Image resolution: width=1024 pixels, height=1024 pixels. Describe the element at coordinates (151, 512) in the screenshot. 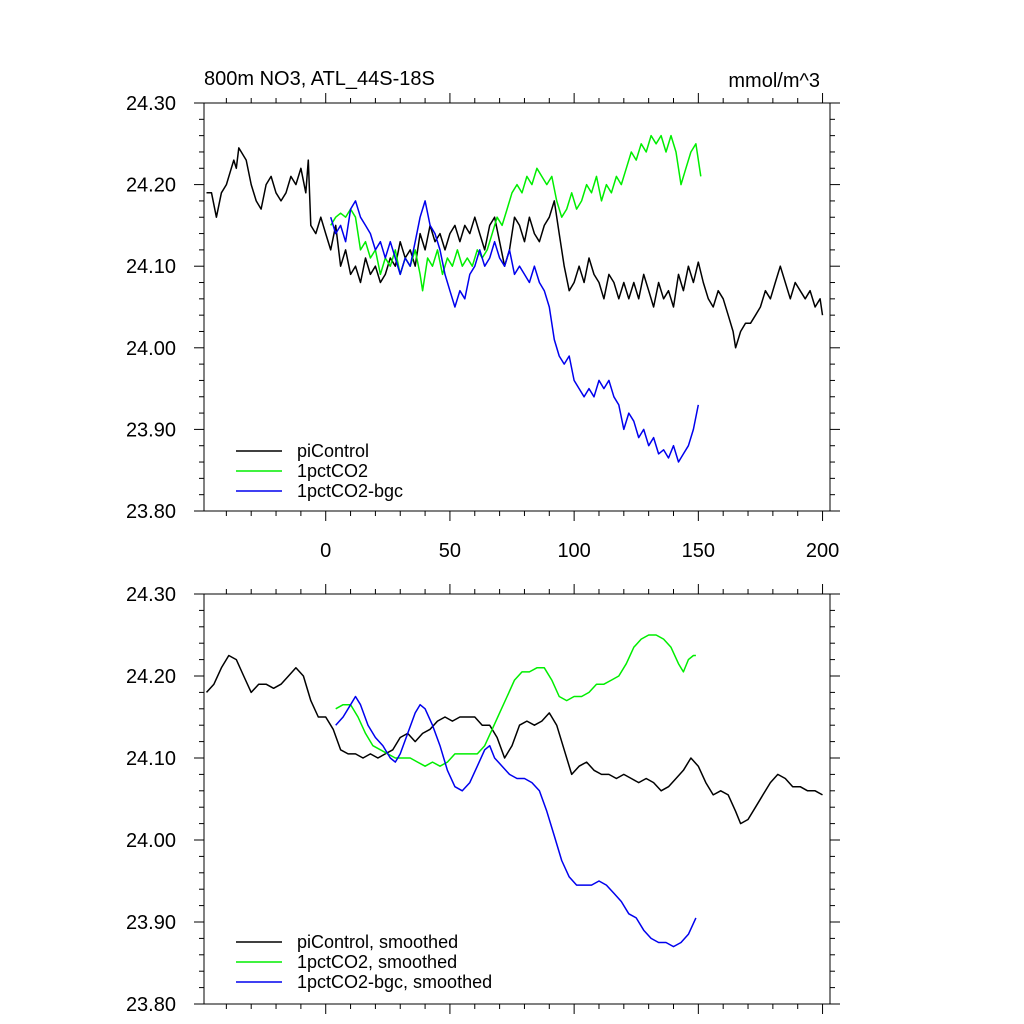

I see `top-y-tick-label: 23.80` at that location.